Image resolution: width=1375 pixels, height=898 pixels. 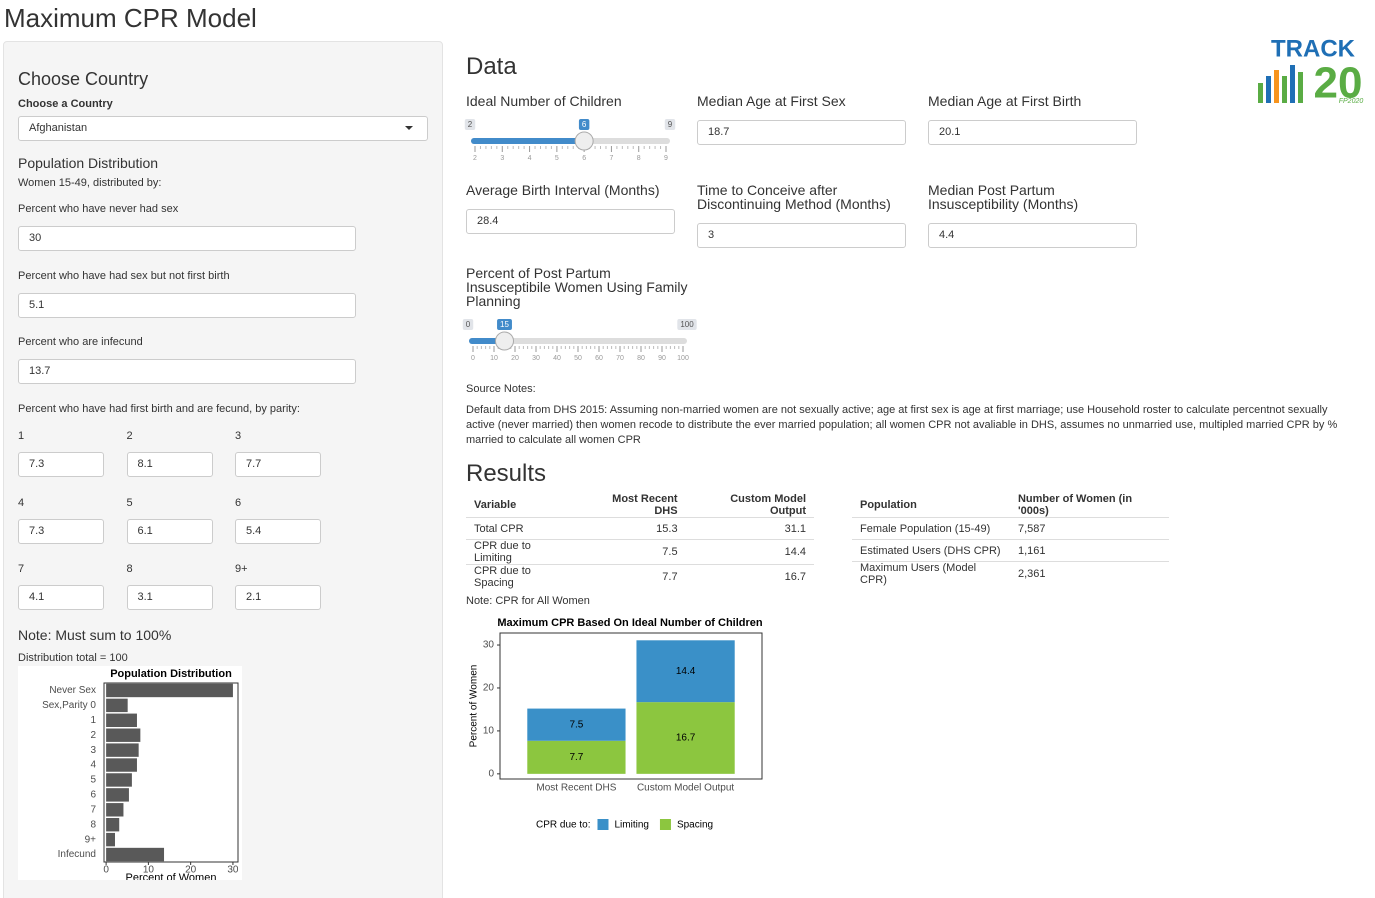 What do you see at coordinates (278, 531) in the screenshot?
I see `parity-input: 5.4` at bounding box center [278, 531].